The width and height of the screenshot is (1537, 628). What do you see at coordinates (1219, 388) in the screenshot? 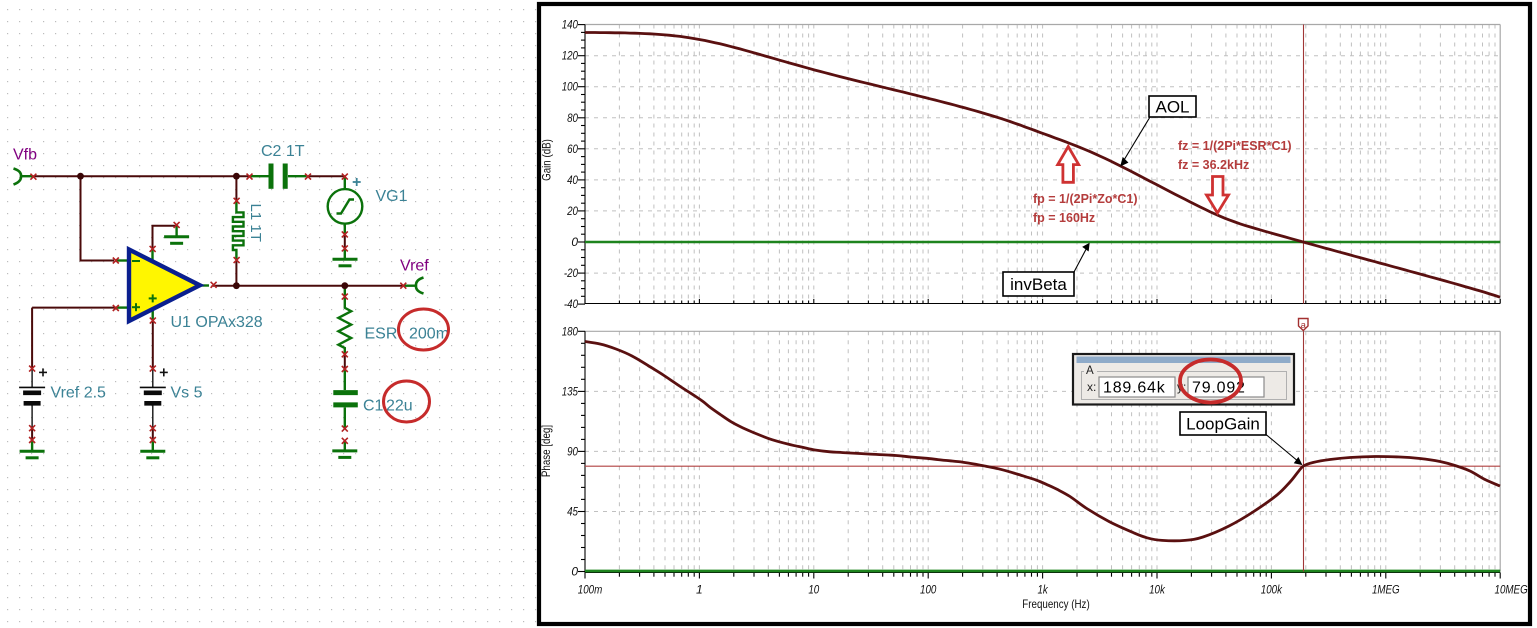
I see `svg-text: 79.092` at bounding box center [1219, 388].